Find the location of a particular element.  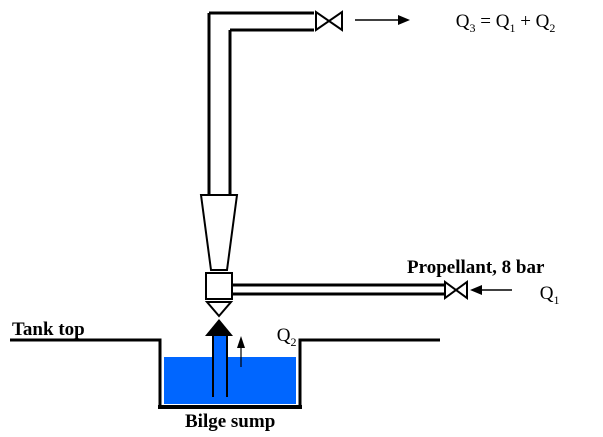

propellant-pipe is located at coordinates (338, 289).